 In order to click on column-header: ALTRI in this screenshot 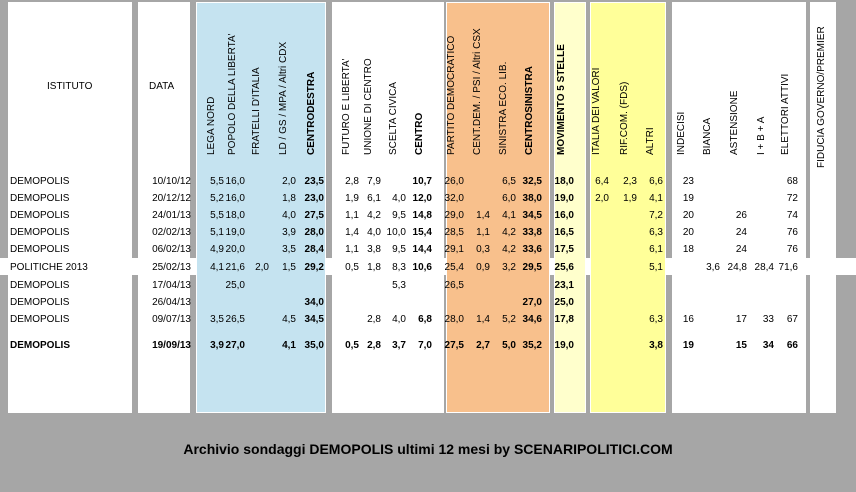, I will do `click(650, 141)`.